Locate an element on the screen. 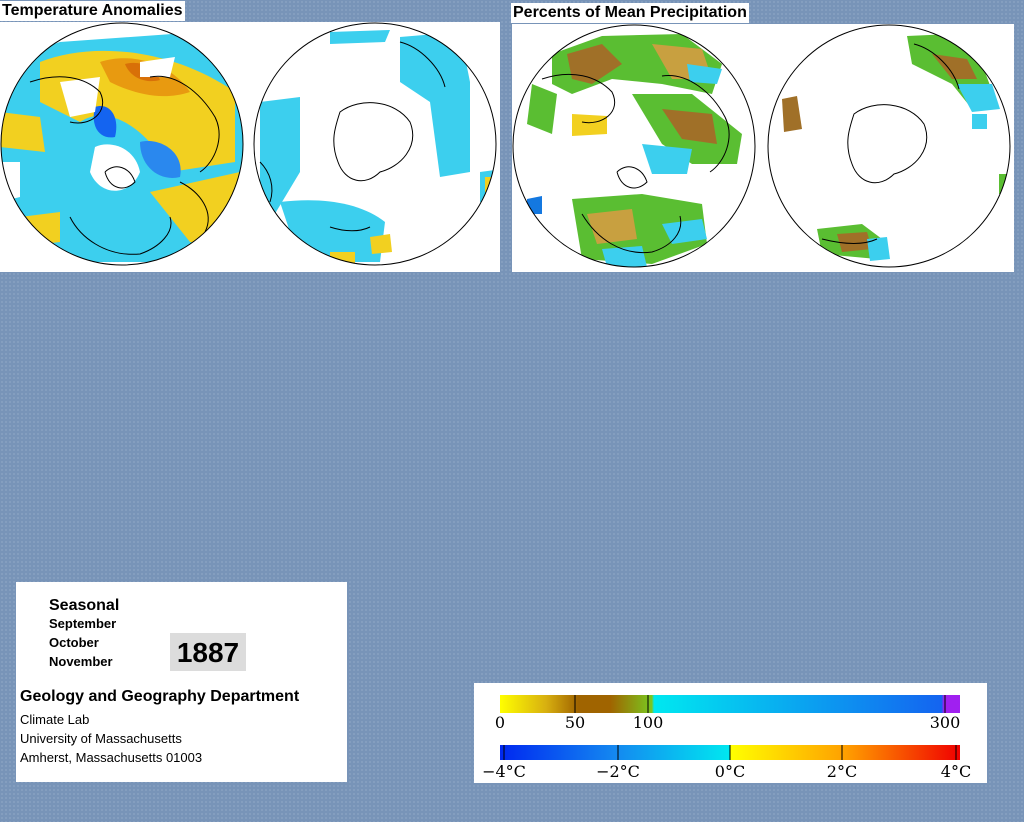  temperature-south-hemisphere-map is located at coordinates (375, 144).